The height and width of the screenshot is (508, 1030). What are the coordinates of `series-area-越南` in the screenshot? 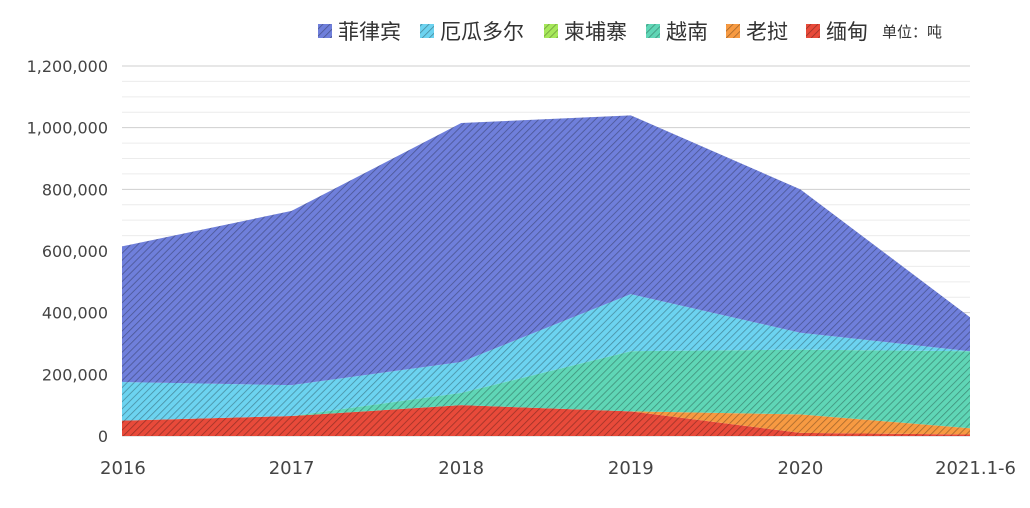 It's located at (546, 389).